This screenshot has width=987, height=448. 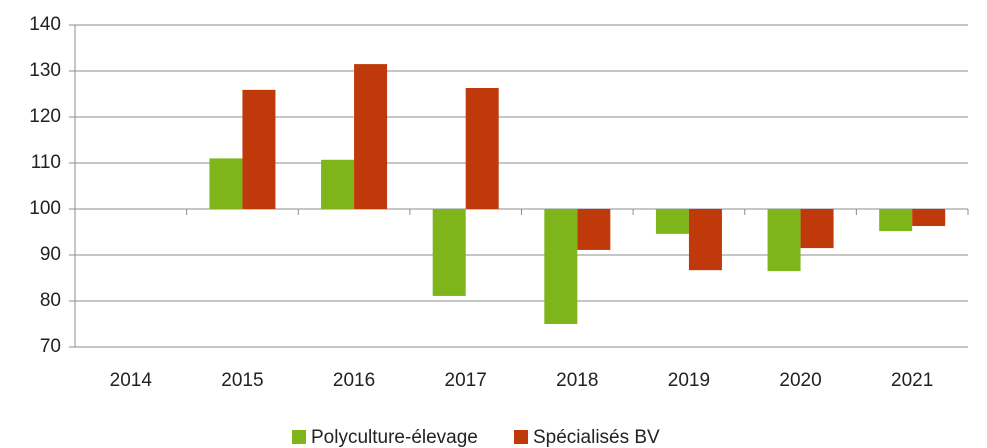 I want to click on y-tick-label: 110, so click(x=46, y=162).